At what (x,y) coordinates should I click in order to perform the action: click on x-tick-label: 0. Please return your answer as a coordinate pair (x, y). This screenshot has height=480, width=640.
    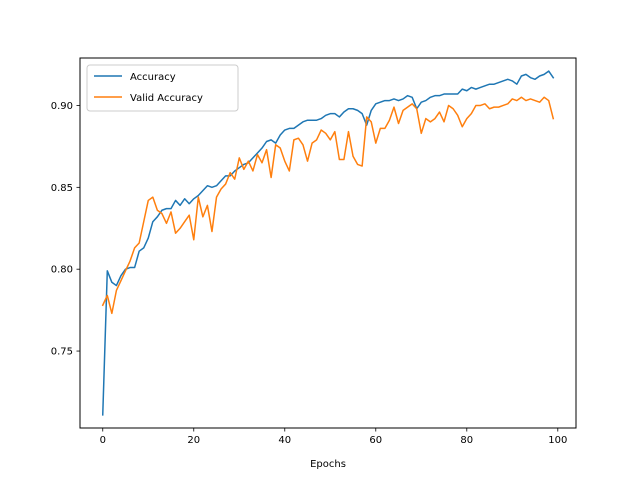
    Looking at the image, I should click on (103, 440).